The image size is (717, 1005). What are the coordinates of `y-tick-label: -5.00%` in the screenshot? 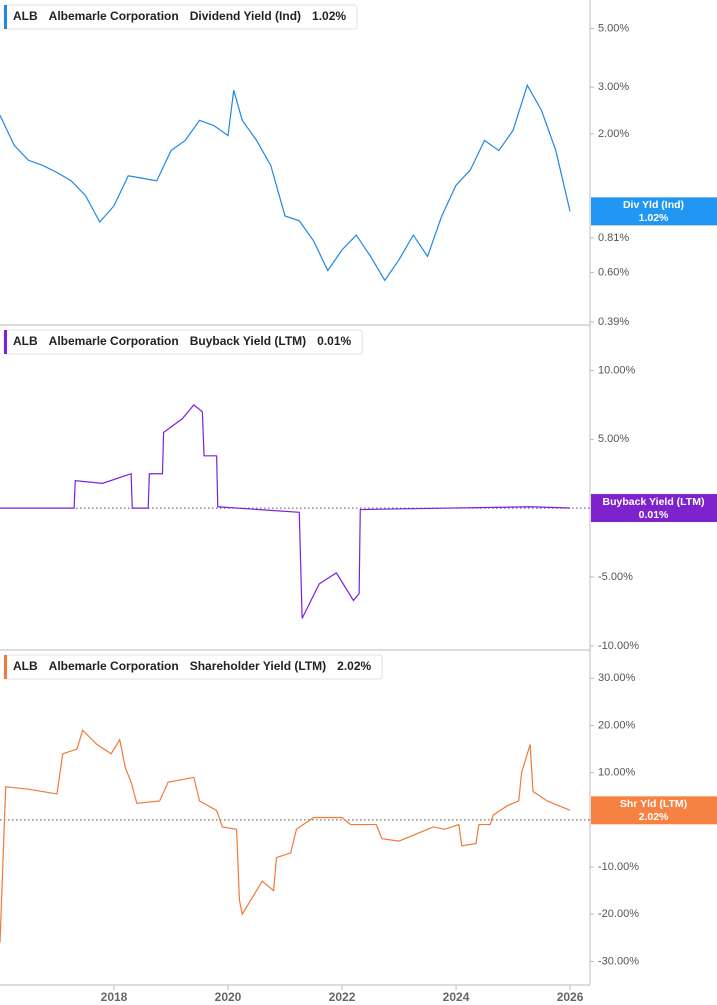 It's located at (615, 577).